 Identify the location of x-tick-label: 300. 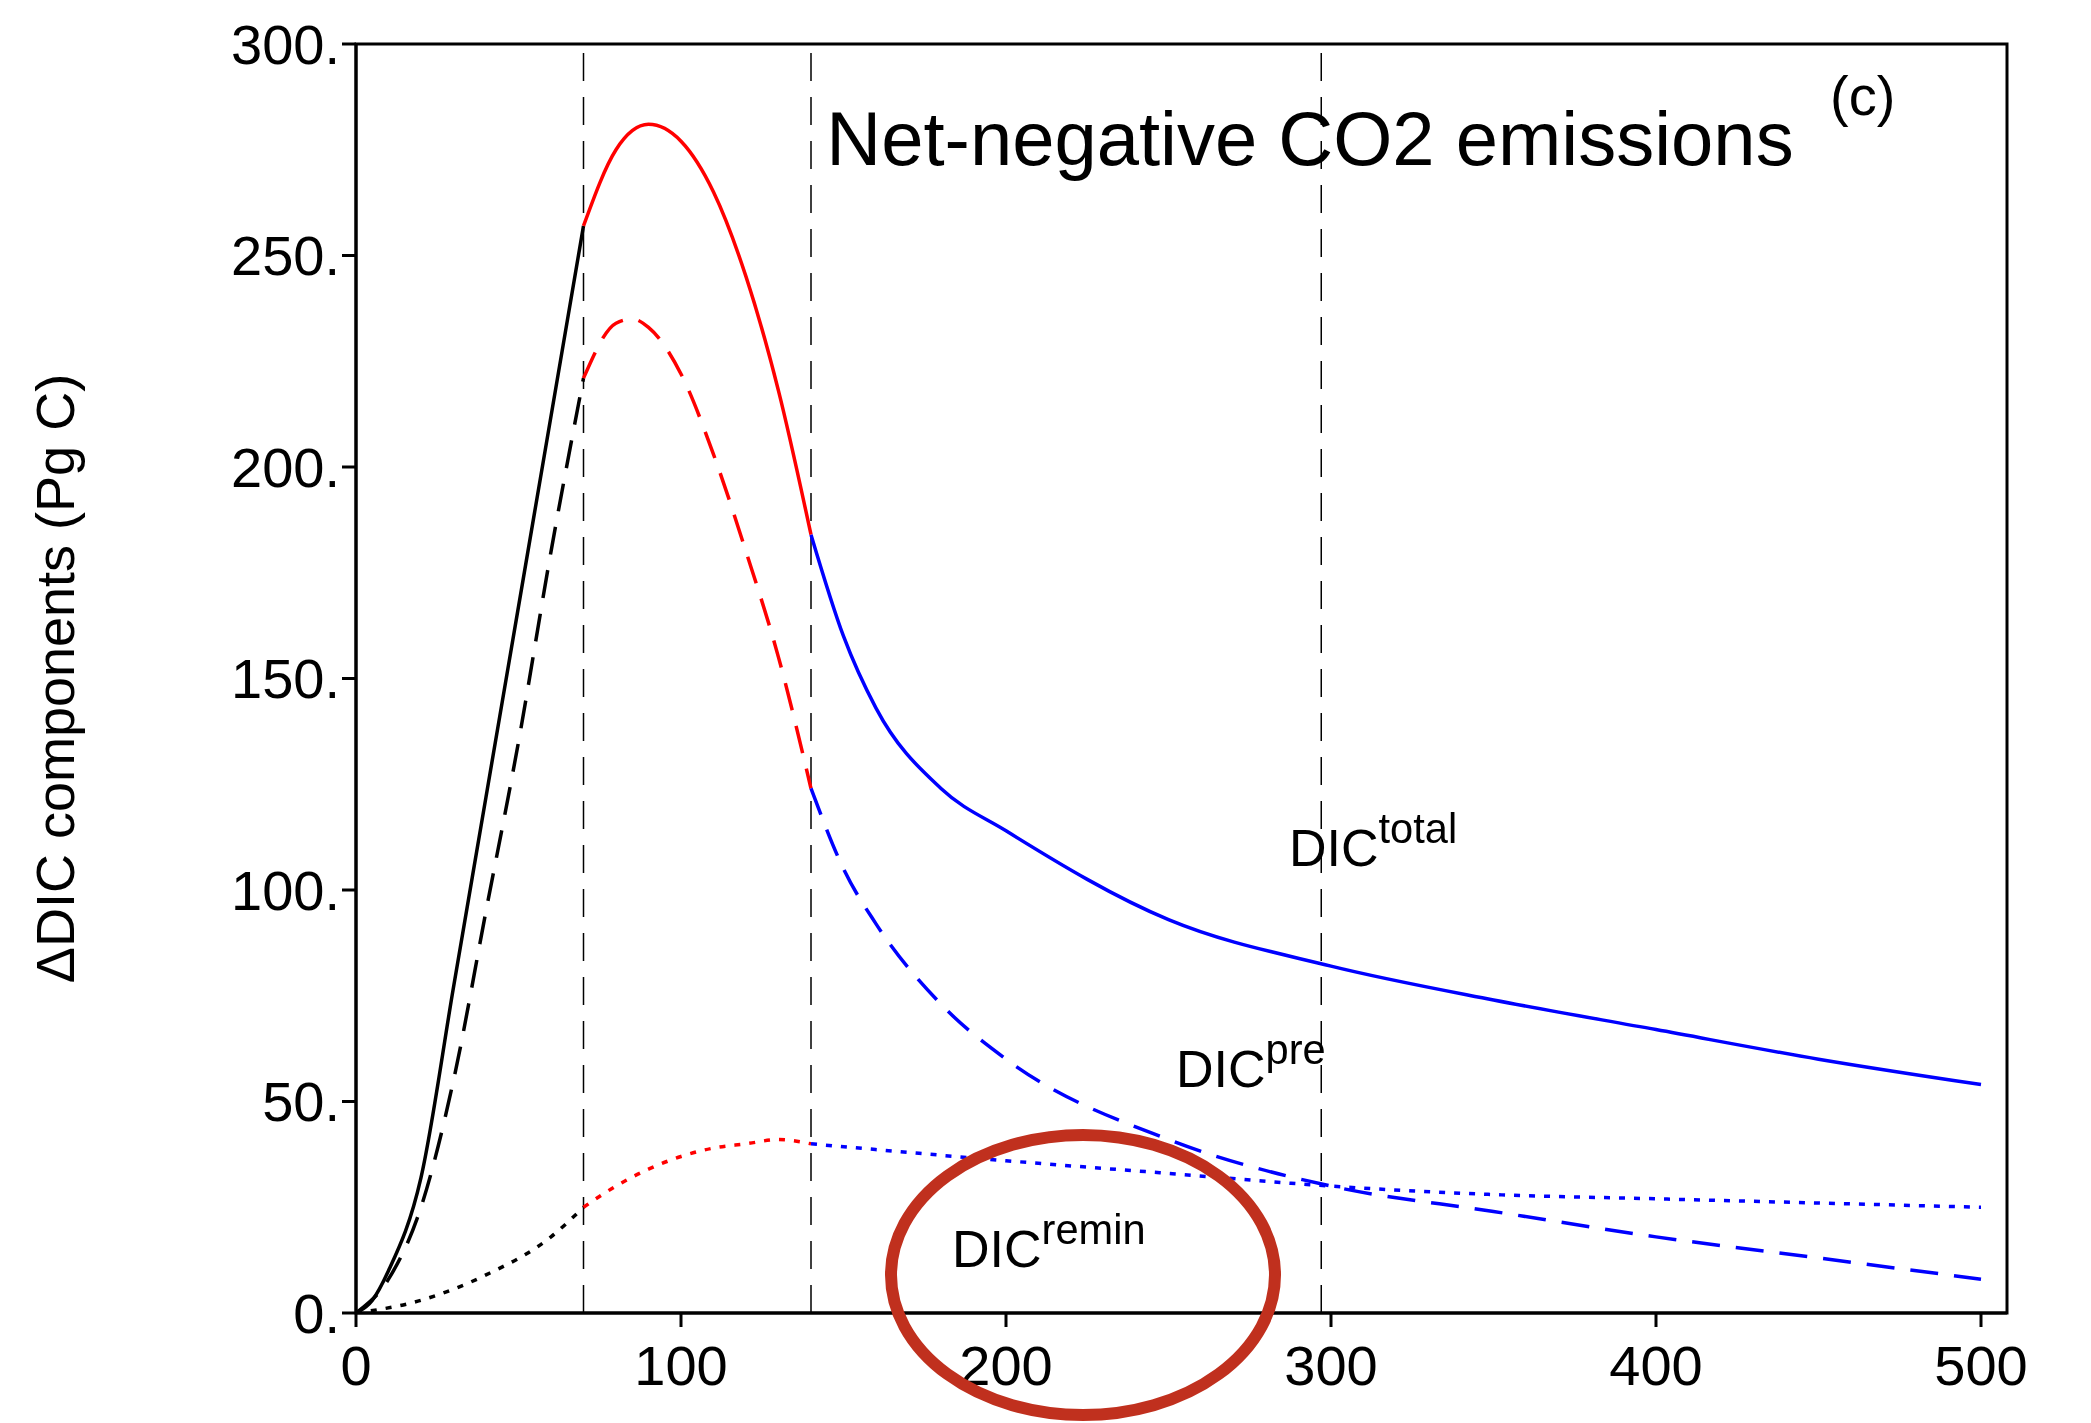
(1331, 1365).